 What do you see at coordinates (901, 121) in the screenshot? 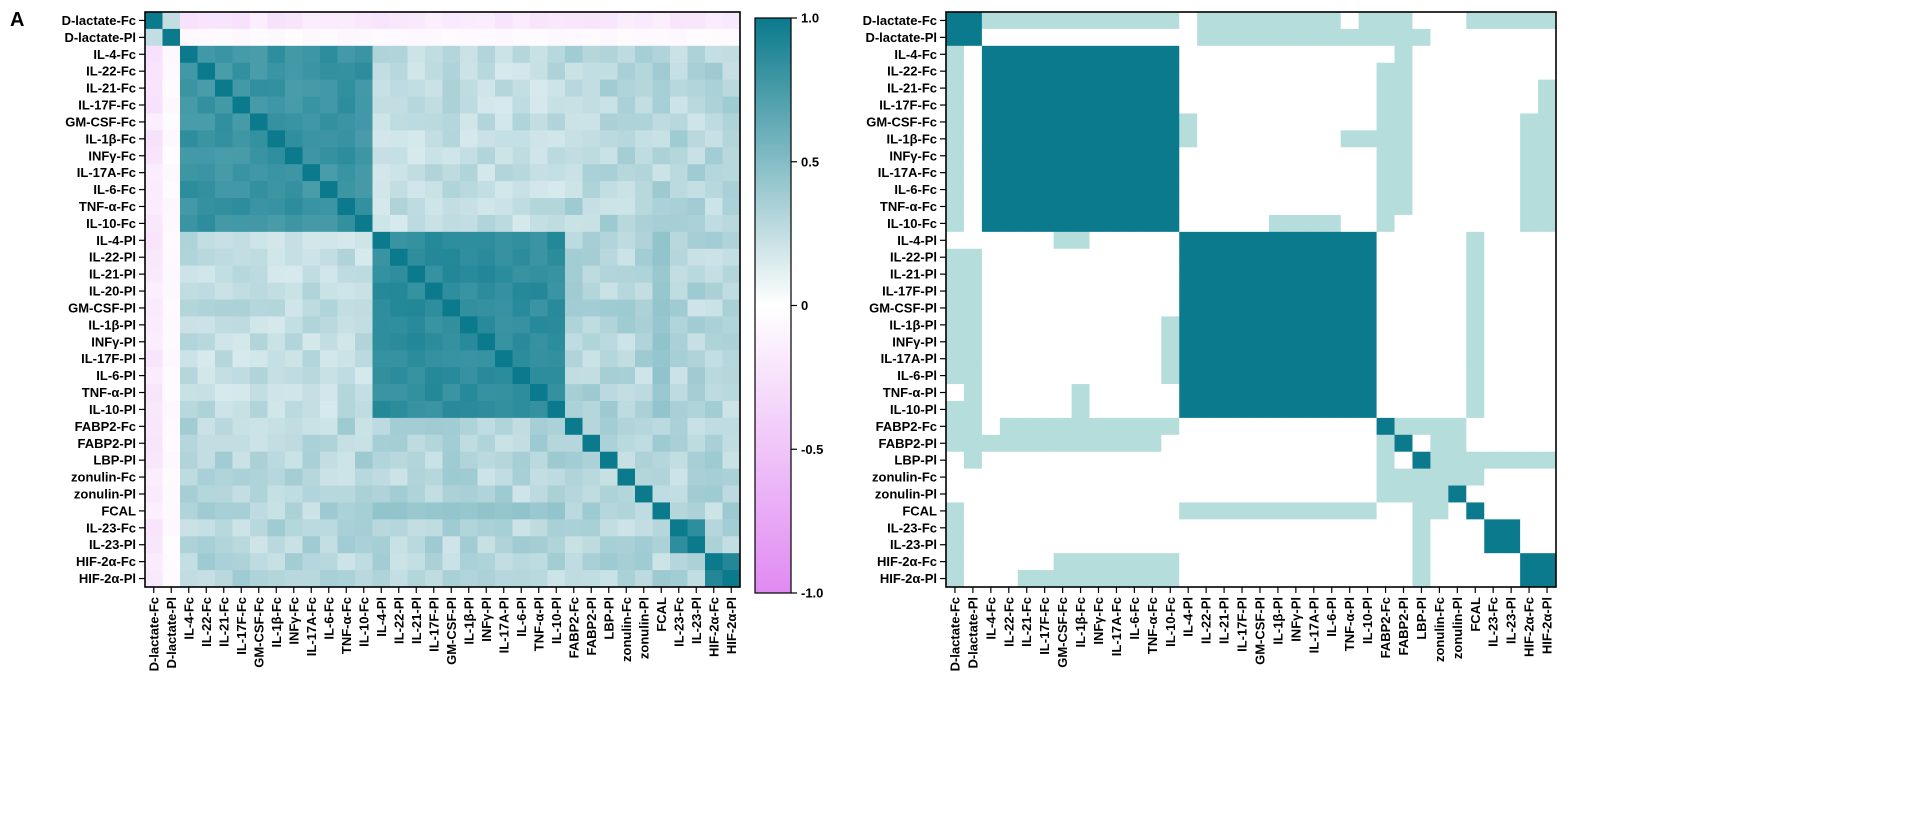
I see `heatmap-b-row-label: GM-CSF-Fc` at bounding box center [901, 121].